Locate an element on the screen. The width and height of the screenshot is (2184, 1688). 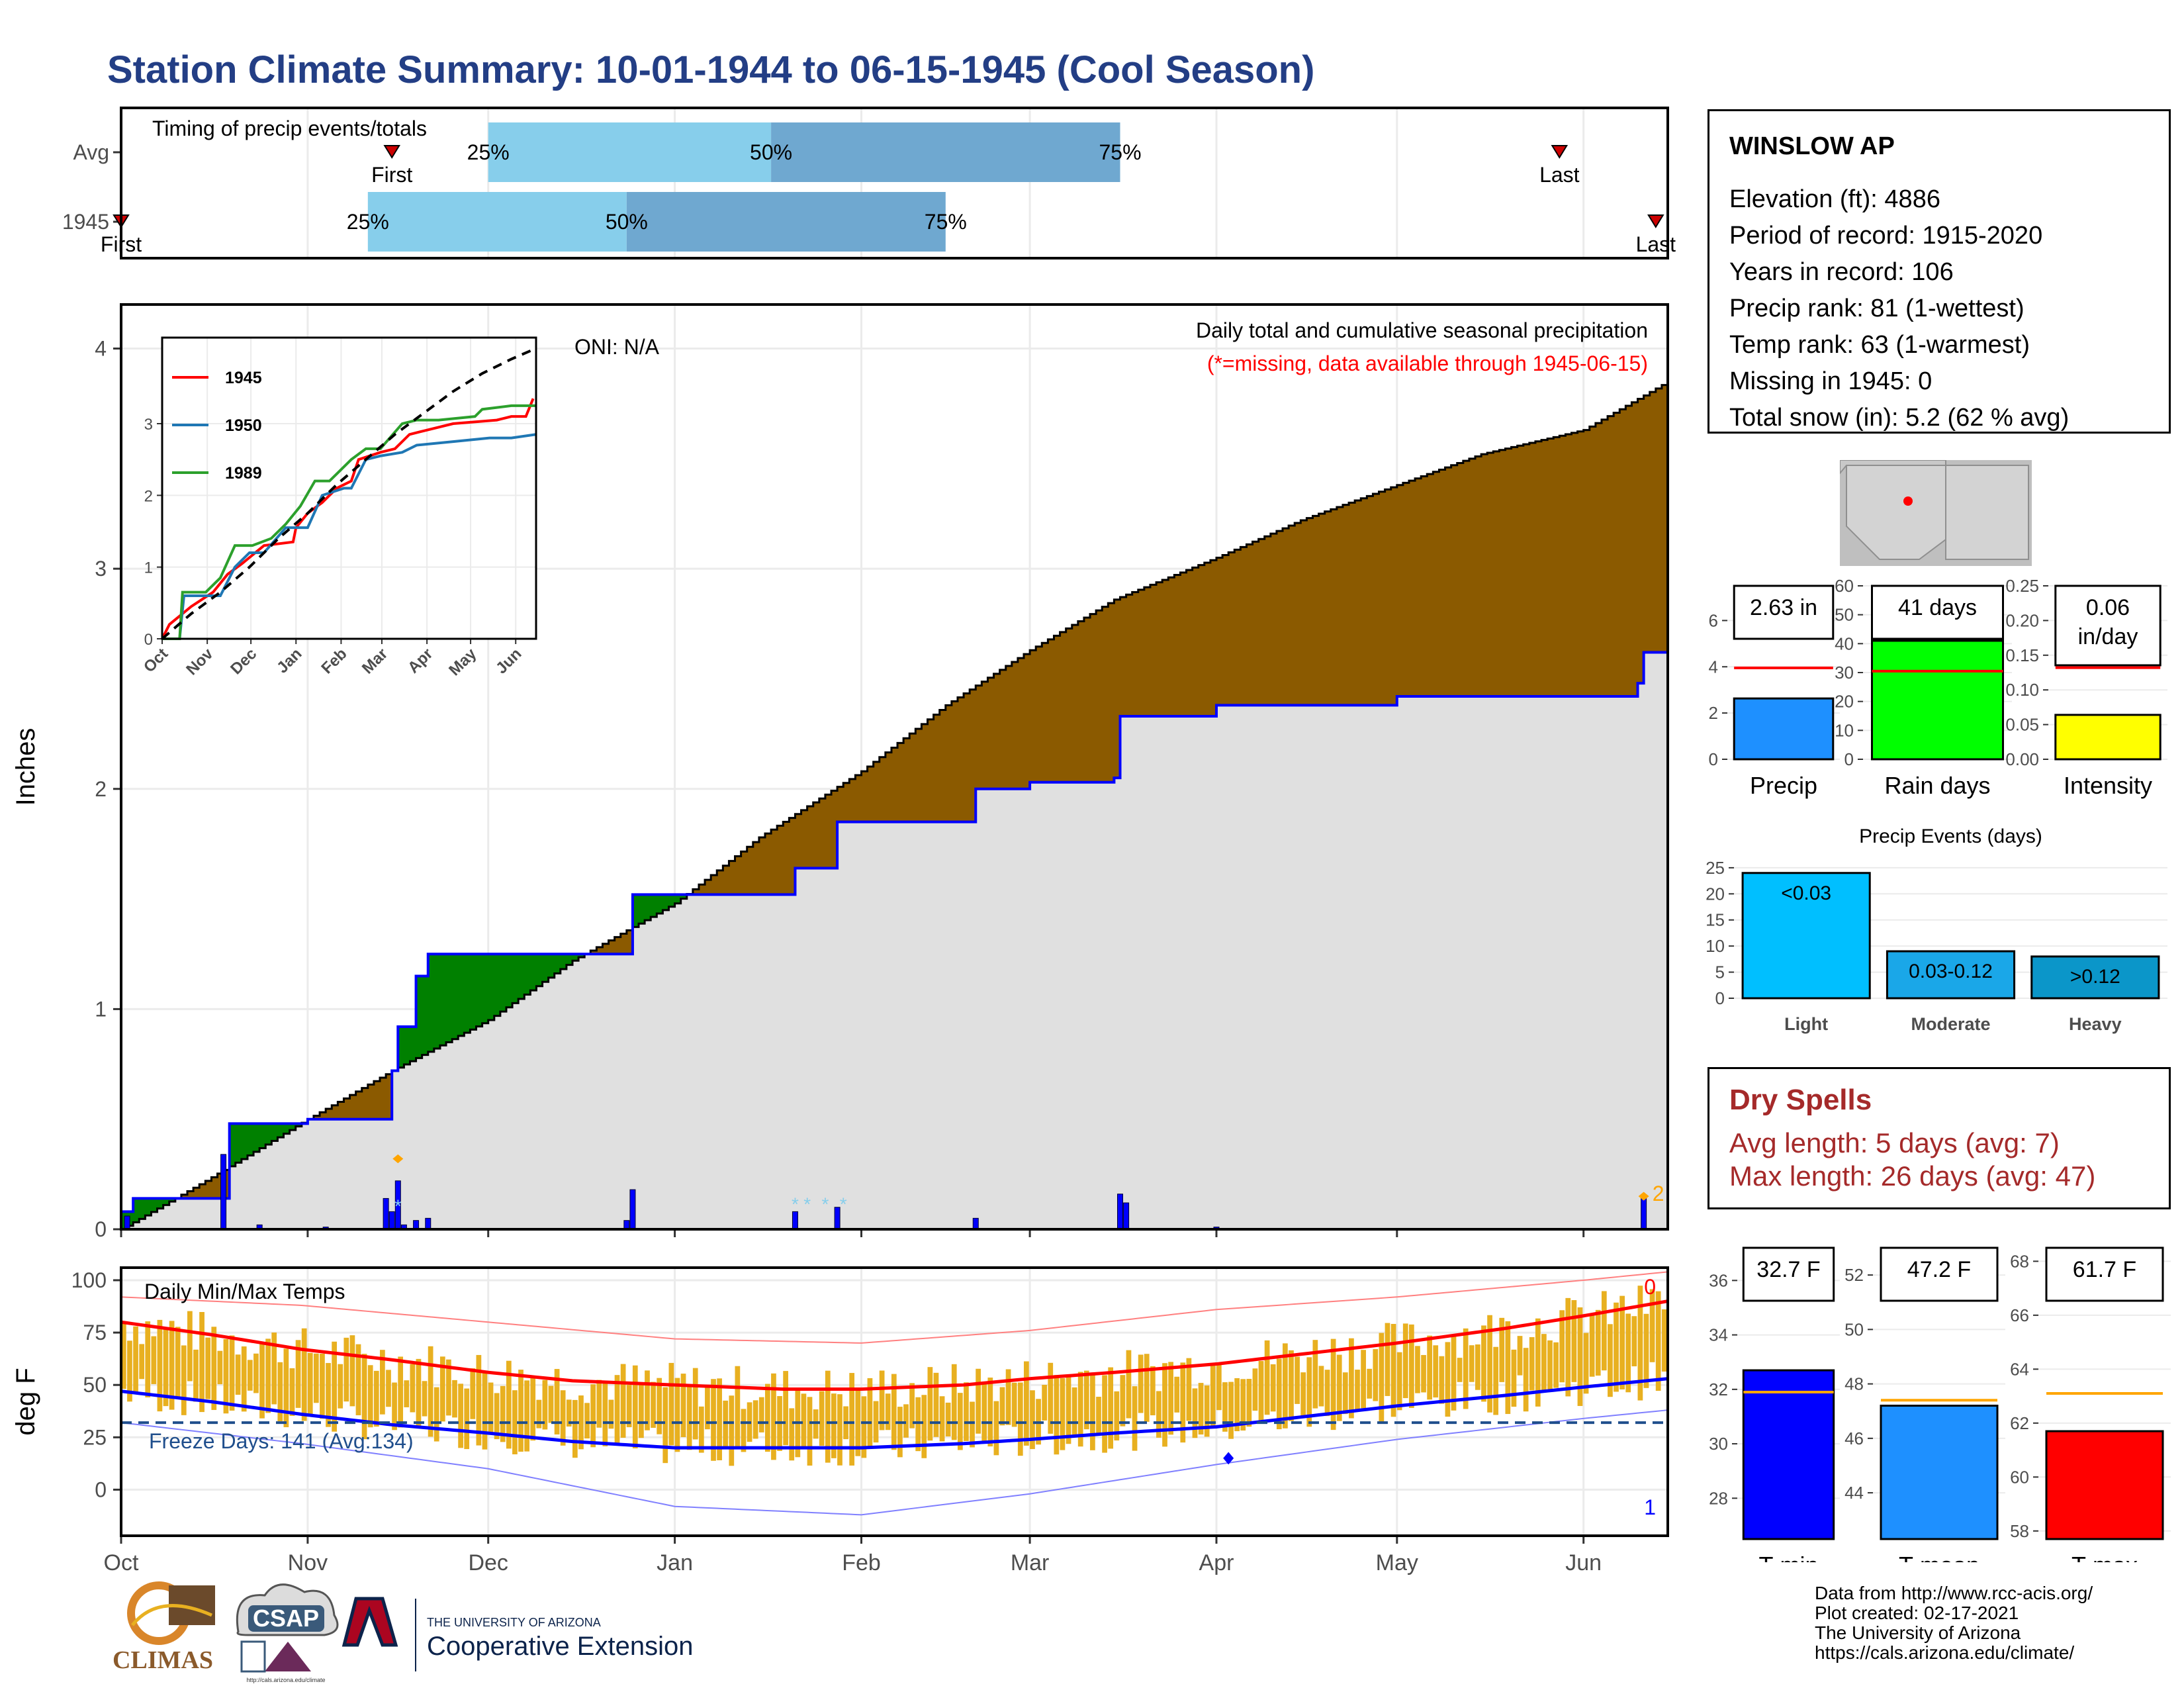
temp-min-xlabel: T-min is located at coordinates (1789, 1557).